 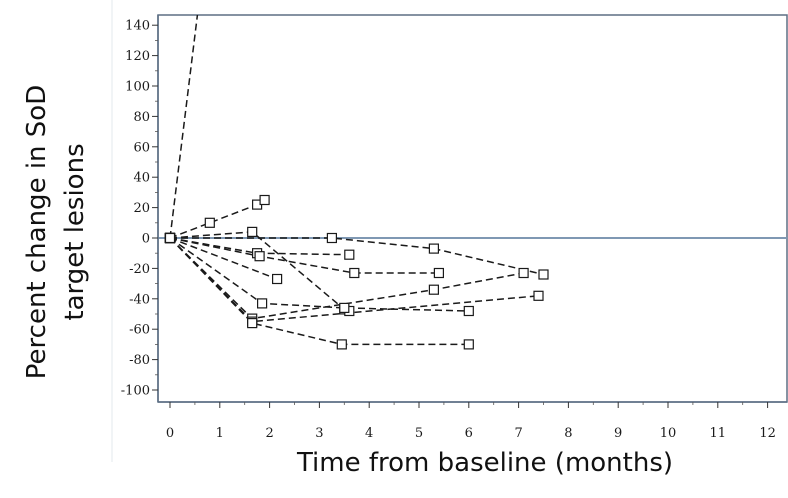 What do you see at coordinates (767, 433) in the screenshot?
I see `x-tick-label-12: 12` at bounding box center [767, 433].